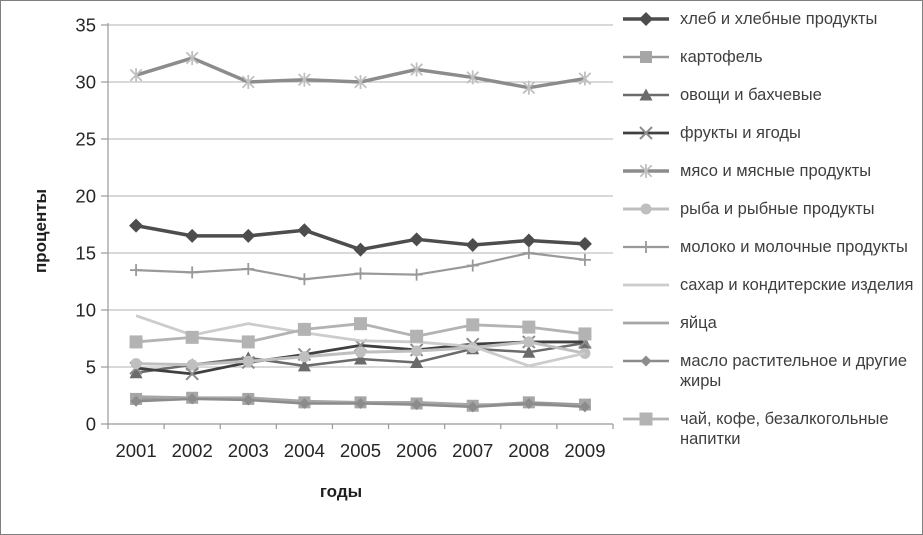 The height and width of the screenshot is (535, 923). I want to click on legend-label: мясо и мясные продукты, so click(776, 171).